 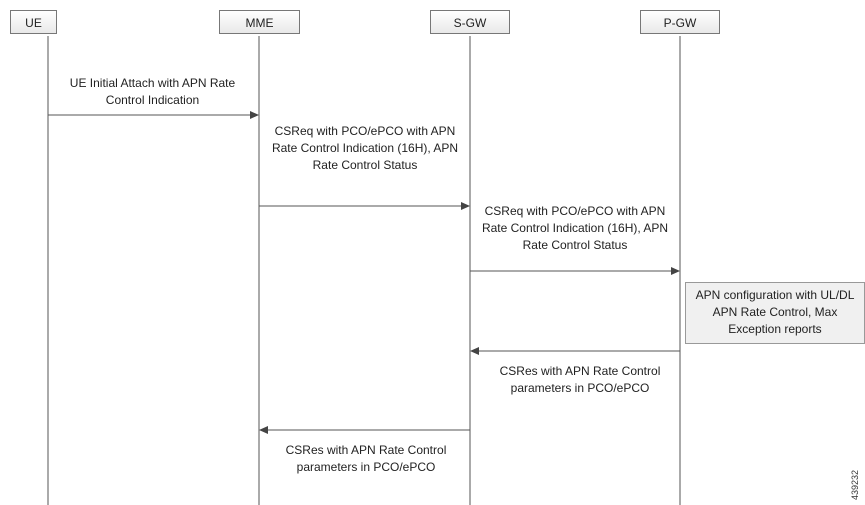 I want to click on entity-sgw: S-GW, so click(x=470, y=22).